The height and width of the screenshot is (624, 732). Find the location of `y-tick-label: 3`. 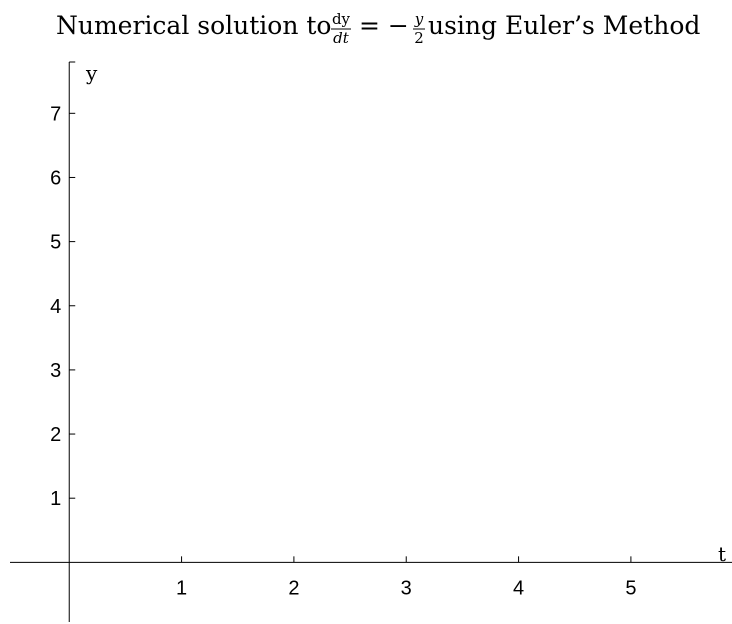

y-tick-label: 3 is located at coordinates (55, 371).